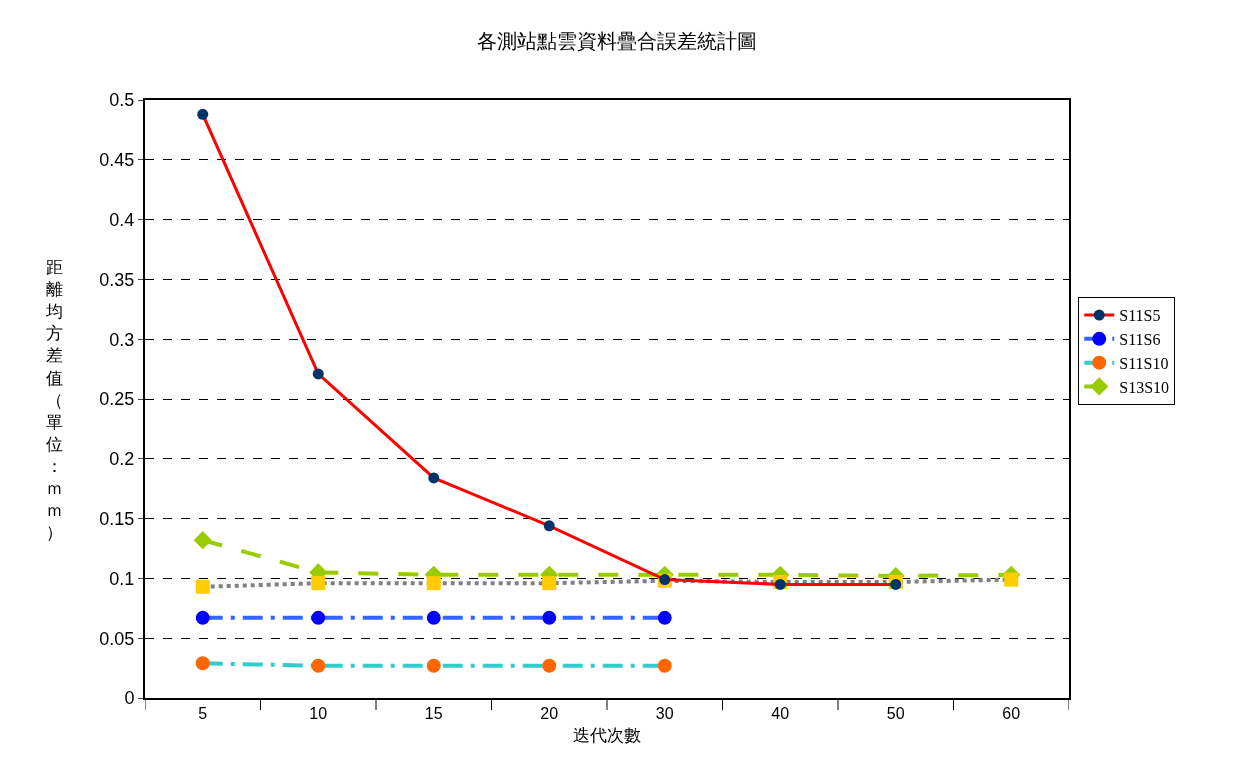 This screenshot has width=1234, height=758. What do you see at coordinates (203, 714) in the screenshot?
I see `x-tick-label: 5` at bounding box center [203, 714].